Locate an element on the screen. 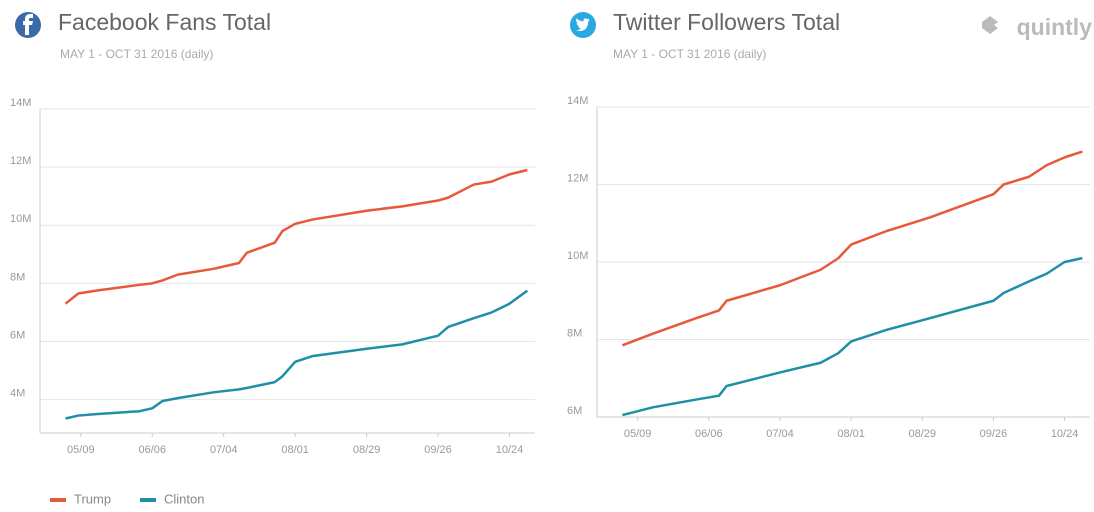 This screenshot has width=1094, height=512. twitter-glyph is located at coordinates (583, 24).